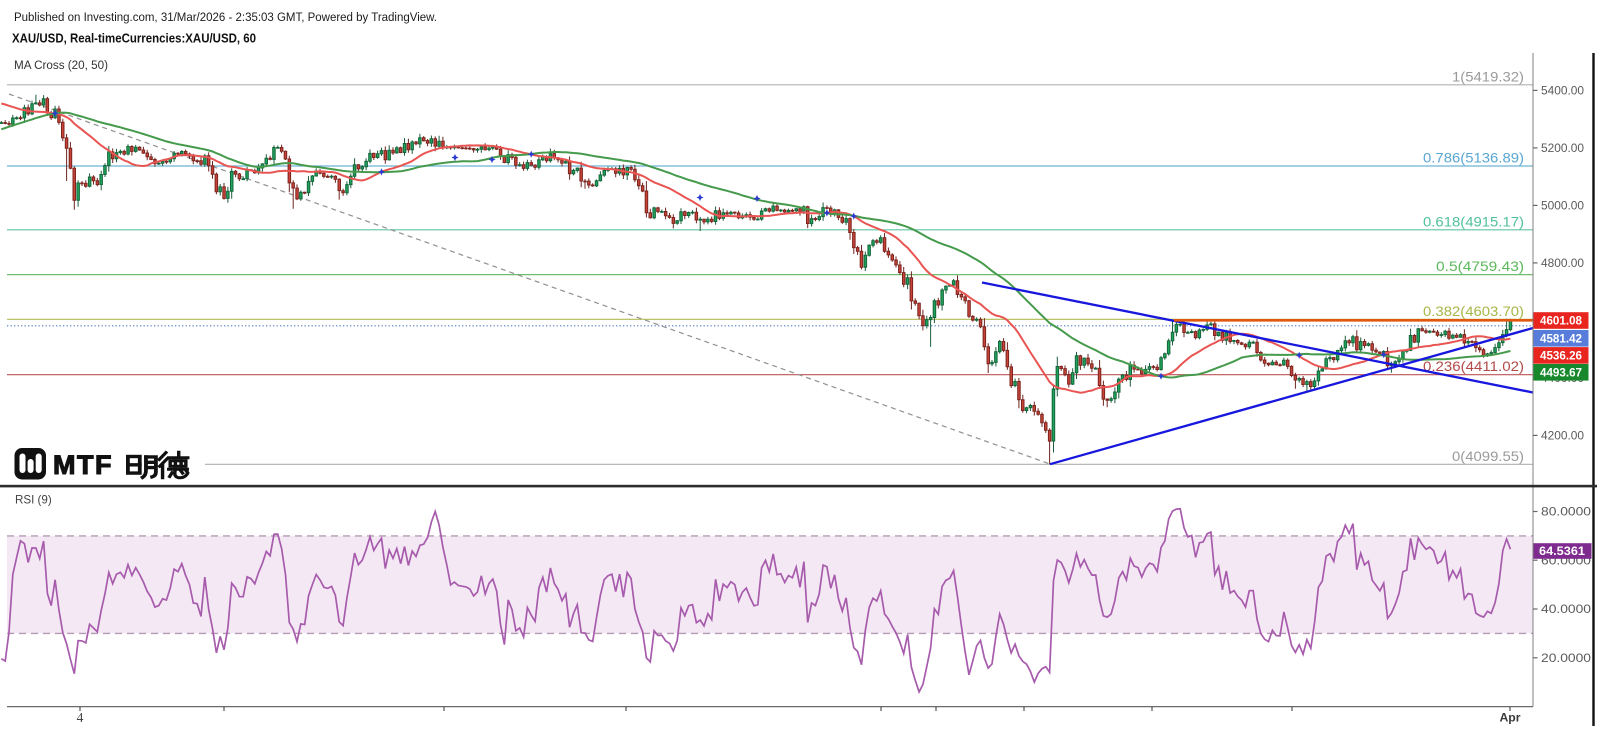  What do you see at coordinates (80, 717) in the screenshot?
I see `svg-text: 4` at bounding box center [80, 717].